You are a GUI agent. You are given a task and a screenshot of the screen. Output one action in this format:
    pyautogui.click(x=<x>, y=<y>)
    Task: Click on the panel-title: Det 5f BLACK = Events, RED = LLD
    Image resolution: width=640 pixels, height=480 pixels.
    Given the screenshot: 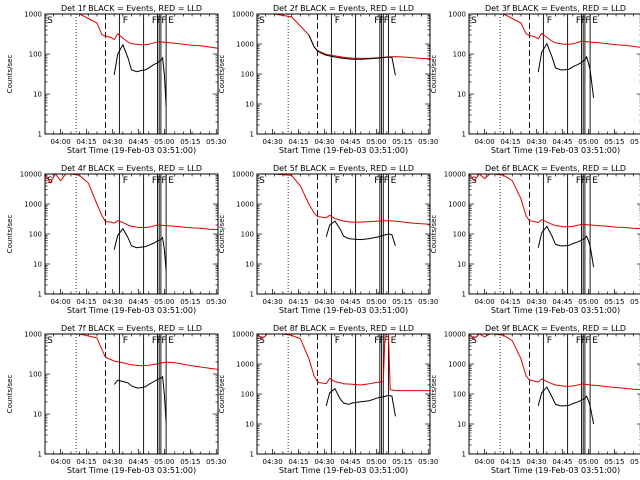 What is the action you would take?
    pyautogui.click(x=343, y=168)
    